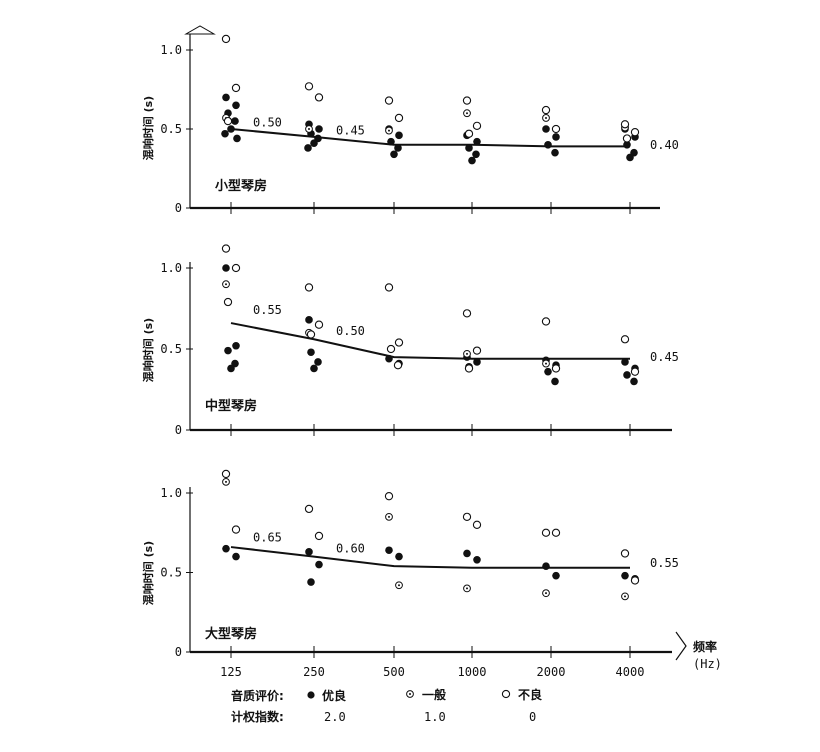 This screenshot has width=820, height=752. What do you see at coordinates (551, 672) in the screenshot?
I see `x-tick-label: 2000` at bounding box center [551, 672].